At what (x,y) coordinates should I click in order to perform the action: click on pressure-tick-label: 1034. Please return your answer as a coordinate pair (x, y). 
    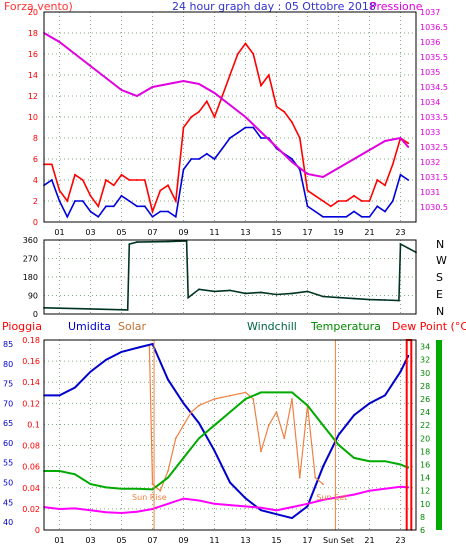
    Looking at the image, I should click on (430, 102).